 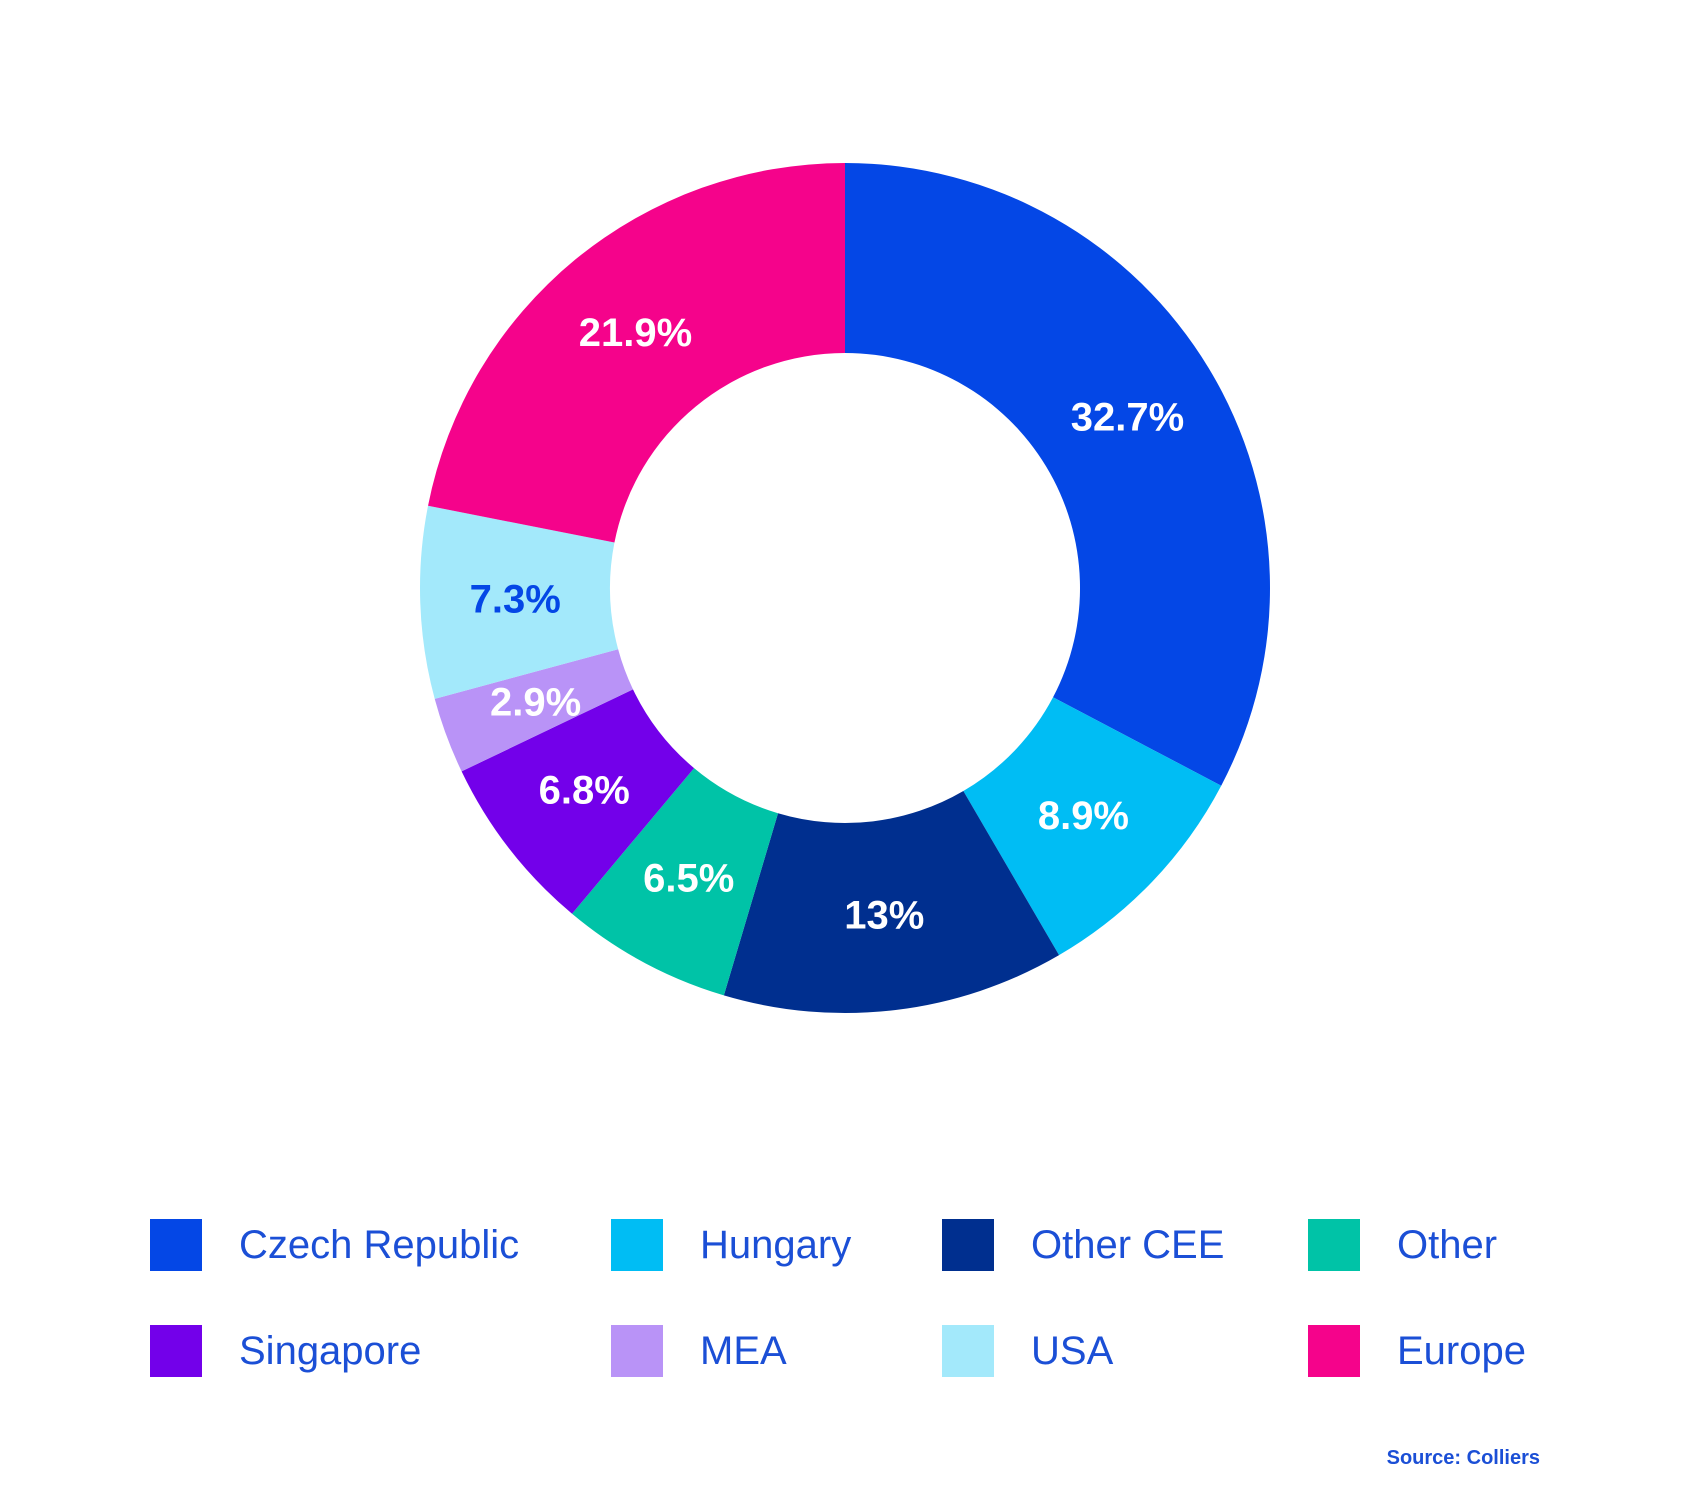 I want to click on data-label-mea: 2.9%, so click(x=535, y=703).